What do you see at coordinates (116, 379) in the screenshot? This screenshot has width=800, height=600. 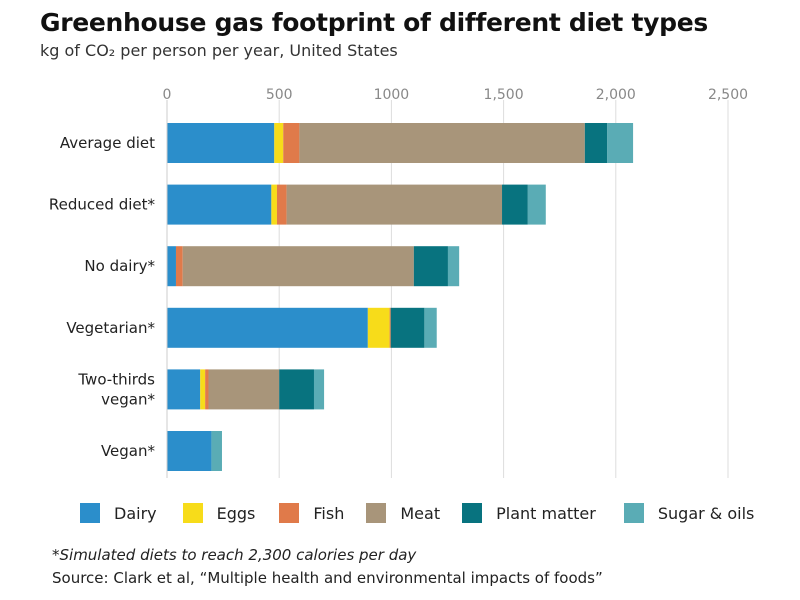 I see `category-label: Two-thirds` at bounding box center [116, 379].